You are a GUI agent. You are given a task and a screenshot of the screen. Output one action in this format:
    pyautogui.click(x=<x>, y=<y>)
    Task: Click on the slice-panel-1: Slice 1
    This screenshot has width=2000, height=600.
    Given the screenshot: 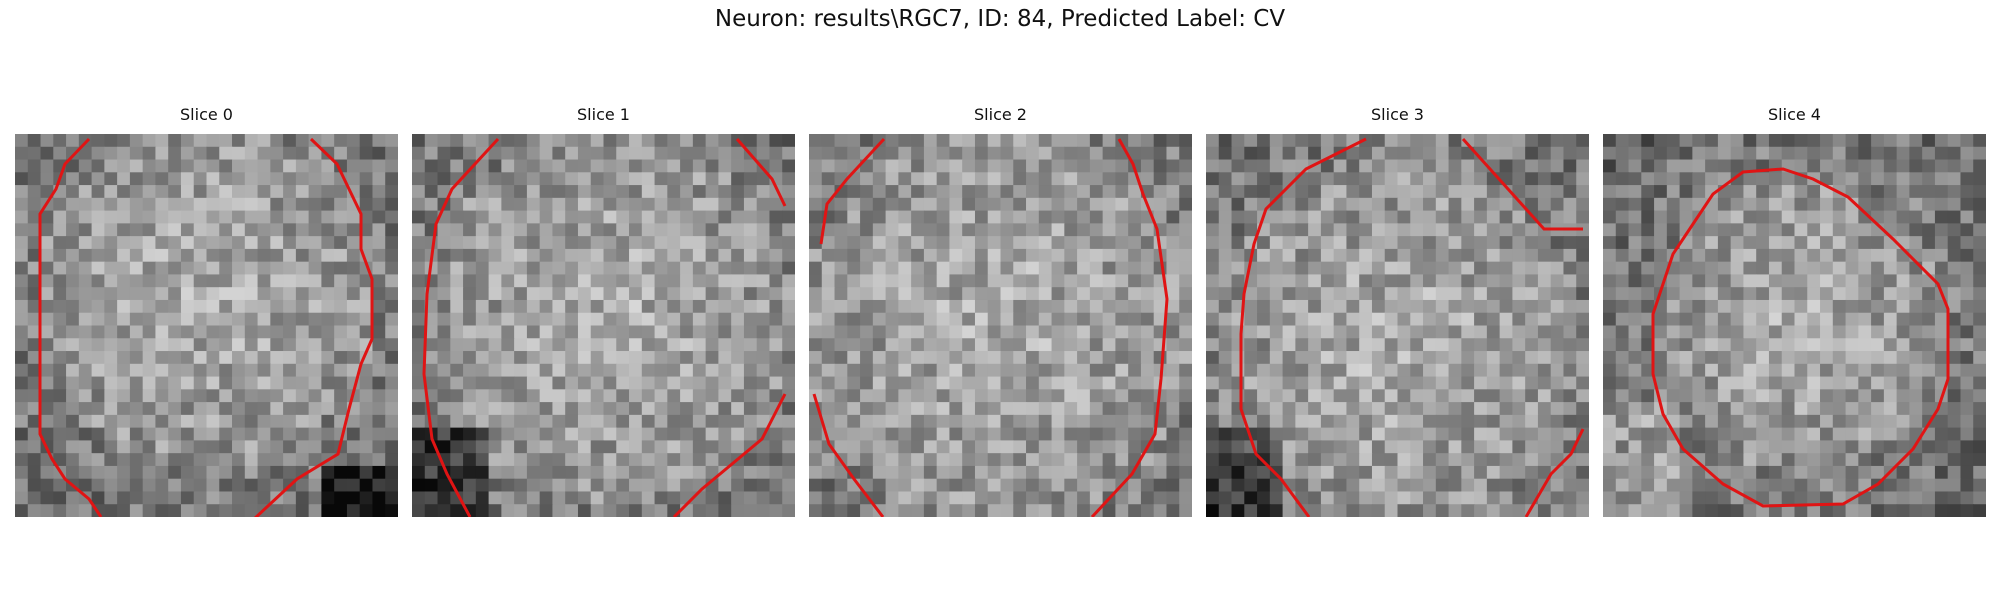 What is the action you would take?
    pyautogui.click(x=603, y=311)
    